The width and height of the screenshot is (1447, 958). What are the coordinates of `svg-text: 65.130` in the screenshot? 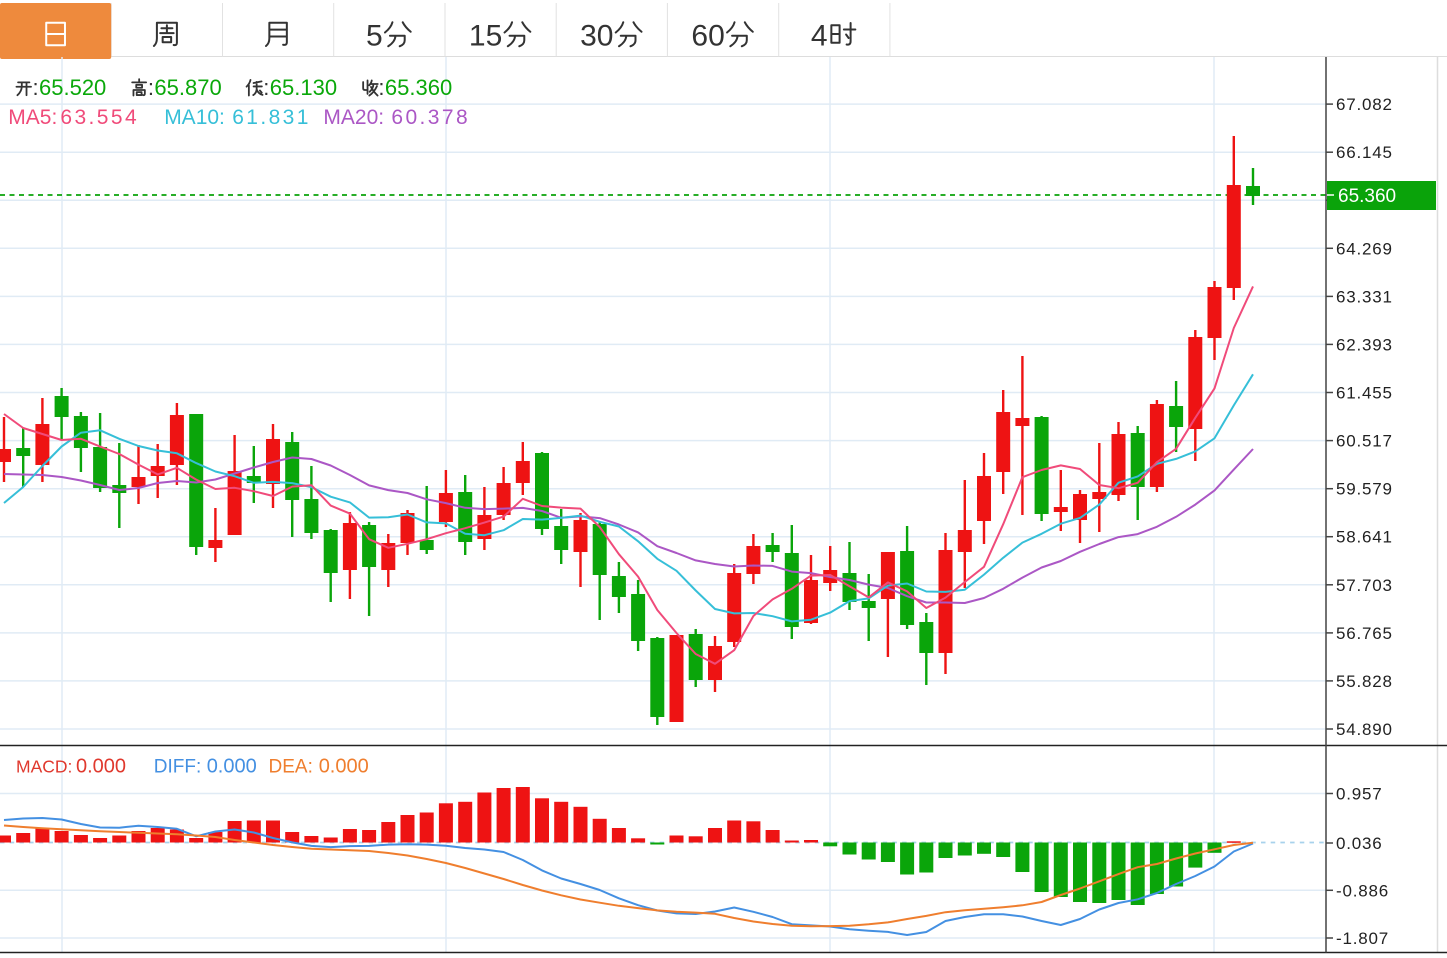 It's located at (303, 87).